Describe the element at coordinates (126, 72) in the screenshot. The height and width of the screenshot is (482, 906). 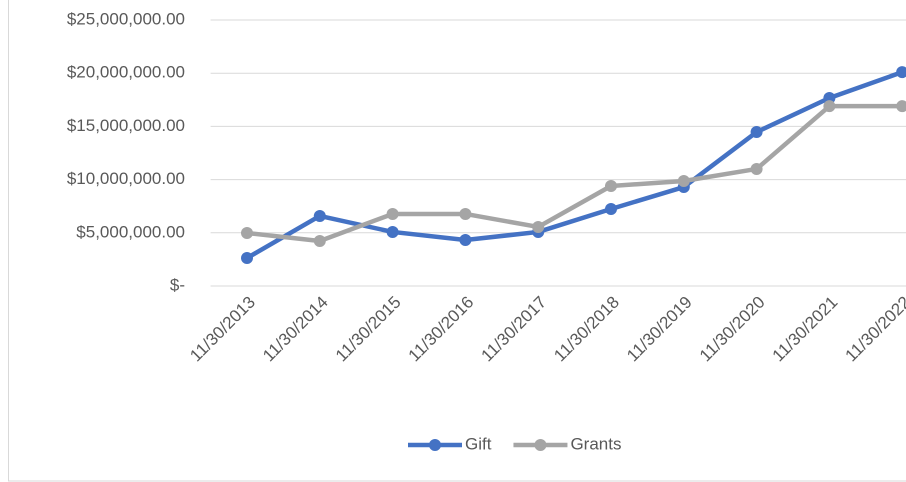
I see `y-tick-label: $20,000,000.00` at that location.